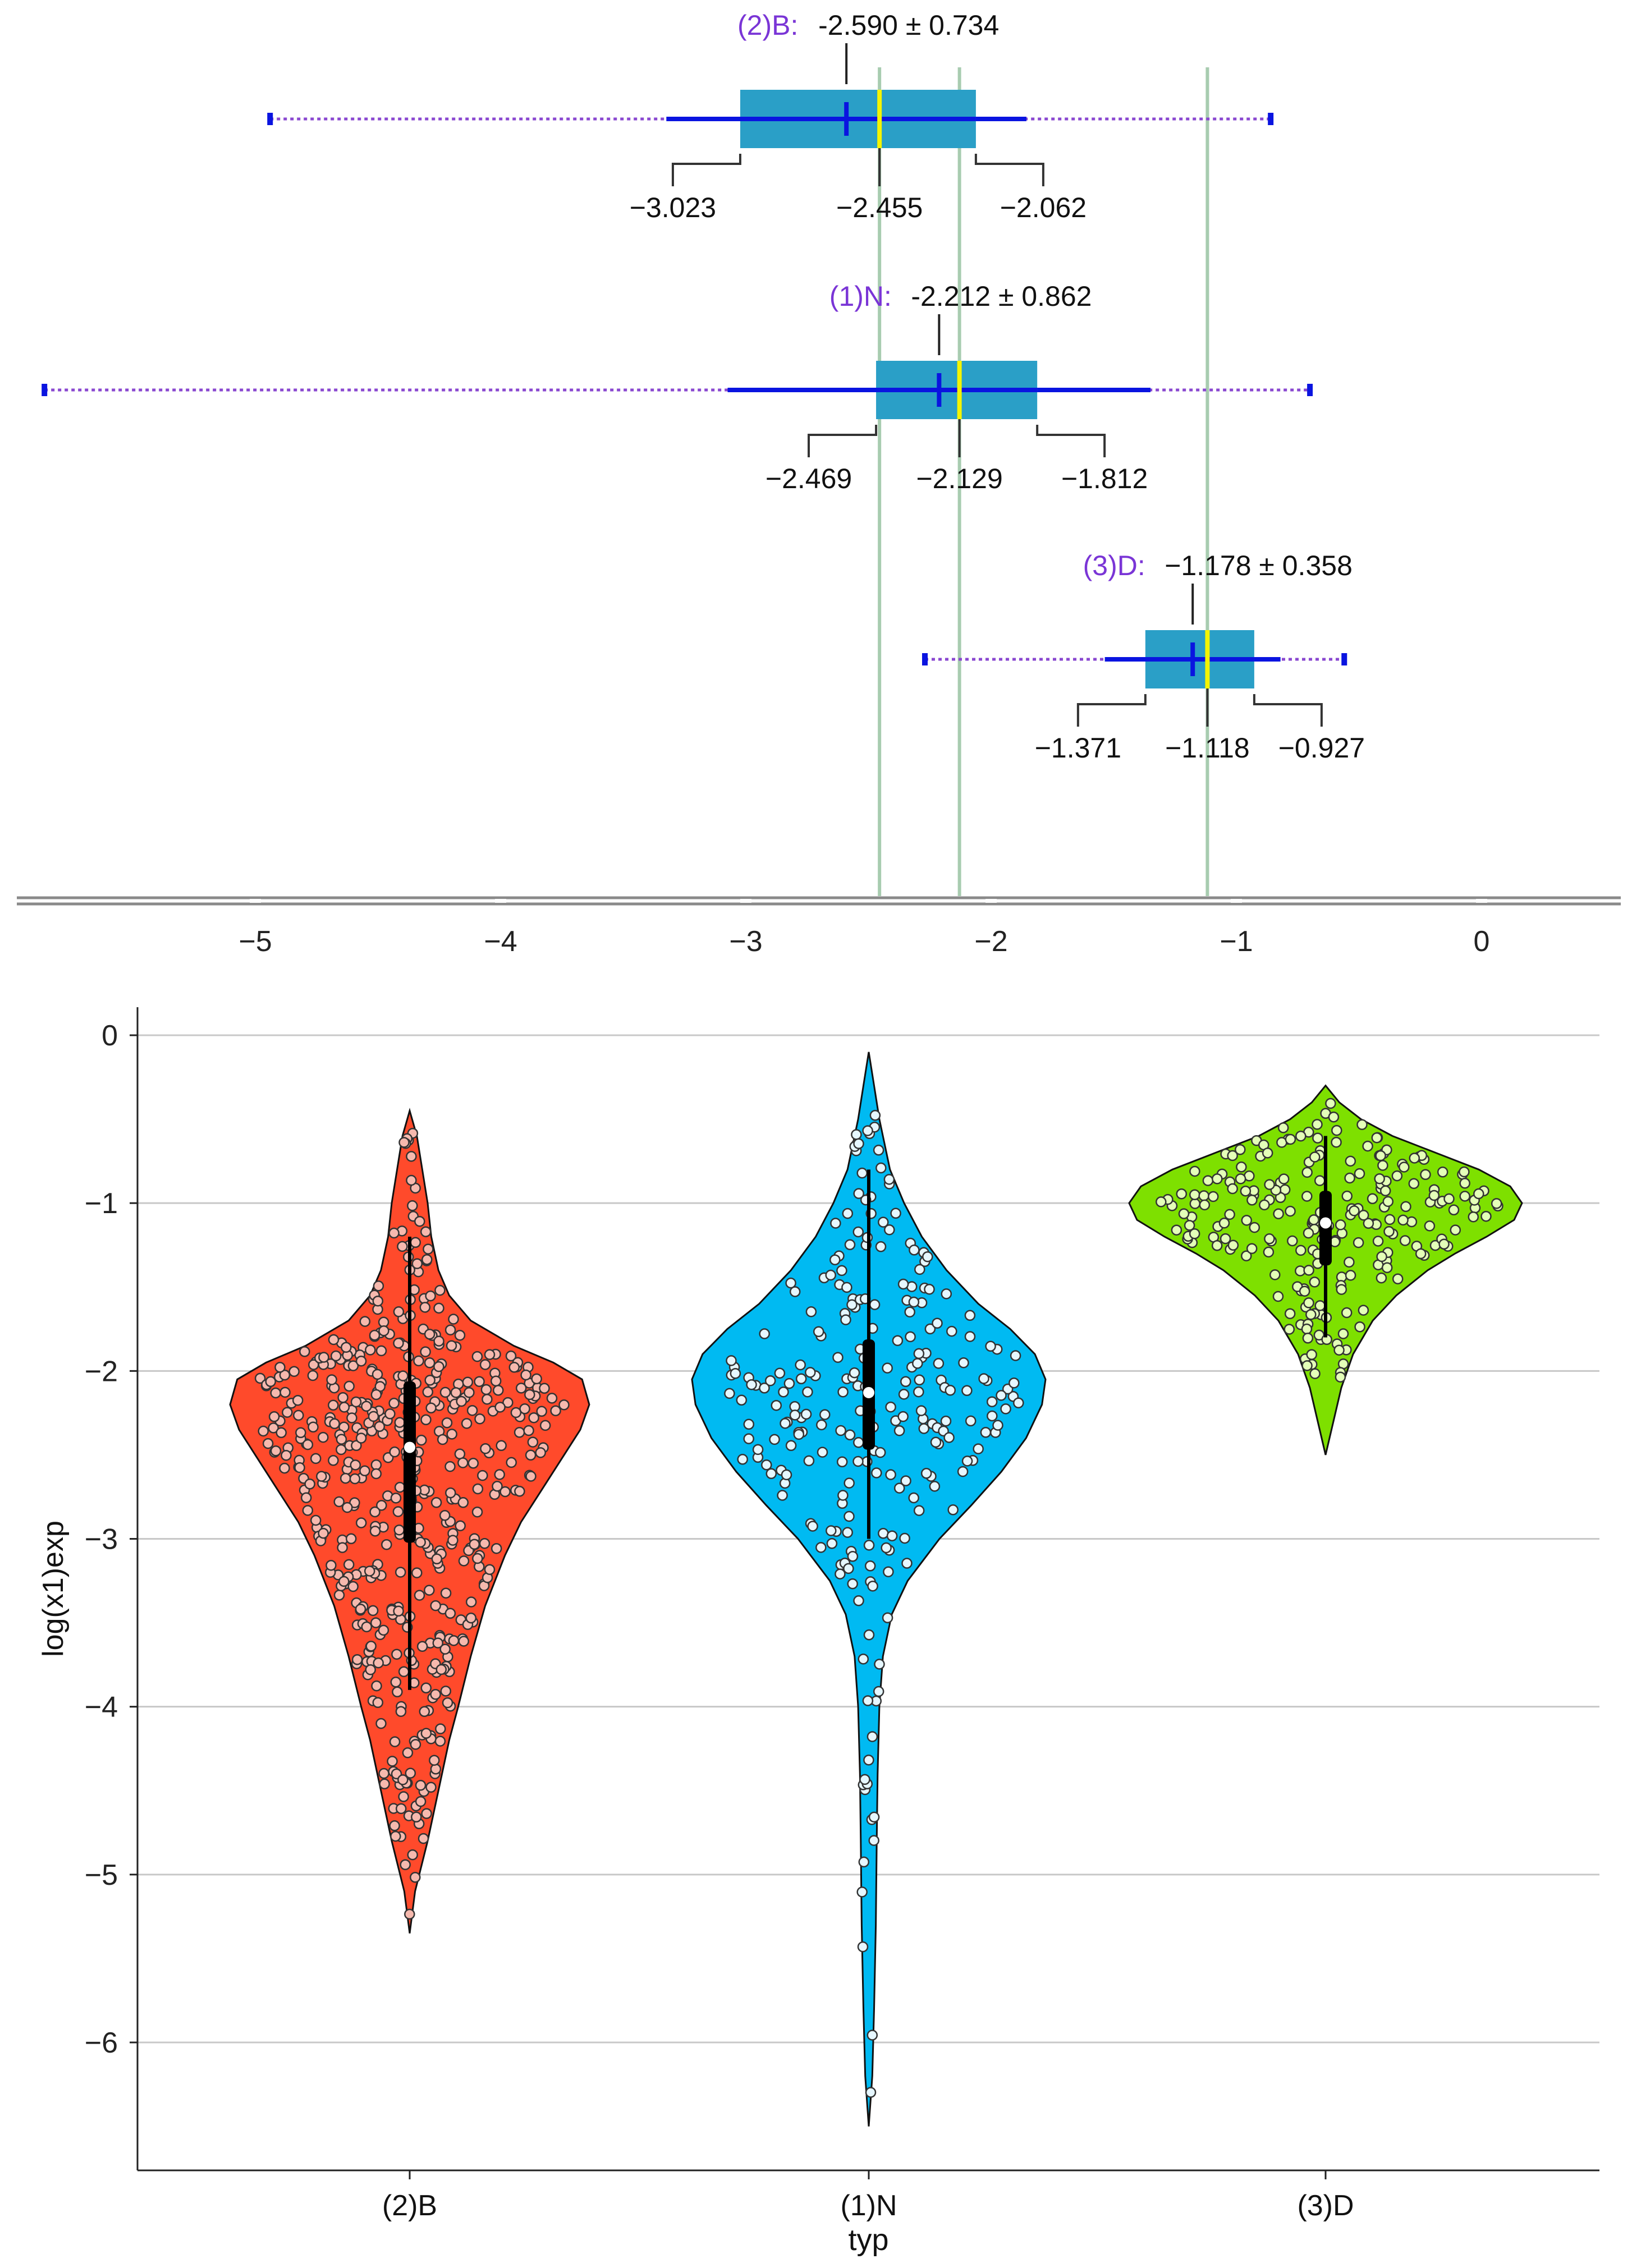  Describe the element at coordinates (1207, 748) in the screenshot. I see `median-value-label: −1.118` at that location.